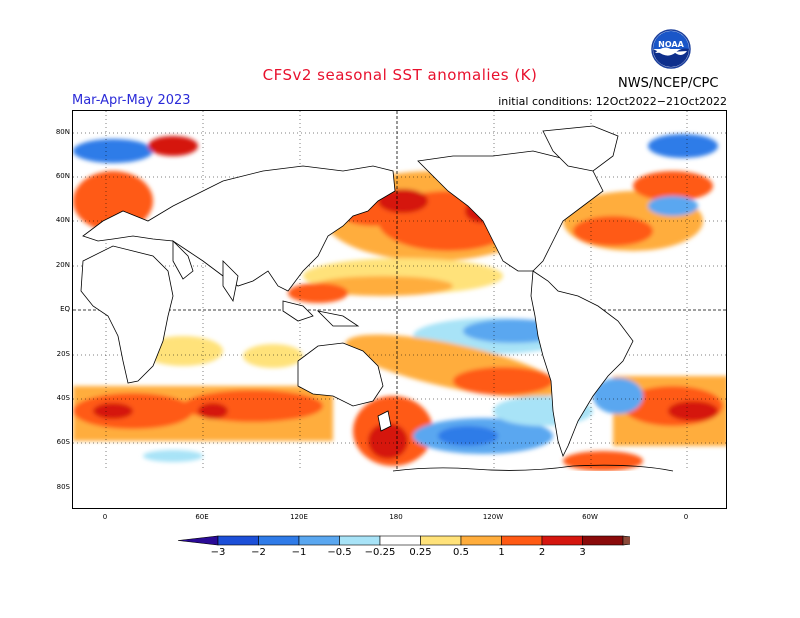 Image resolution: width=800 pixels, height=618 pixels. What do you see at coordinates (299, 517) in the screenshot?
I see `lon-label-120e: 120E` at bounding box center [299, 517].